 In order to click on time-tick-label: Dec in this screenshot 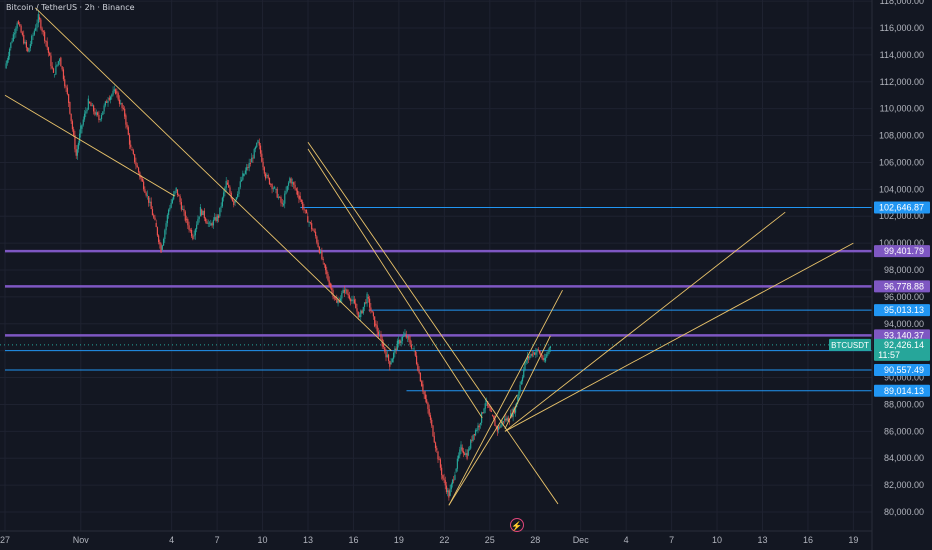, I will do `click(581, 540)`.